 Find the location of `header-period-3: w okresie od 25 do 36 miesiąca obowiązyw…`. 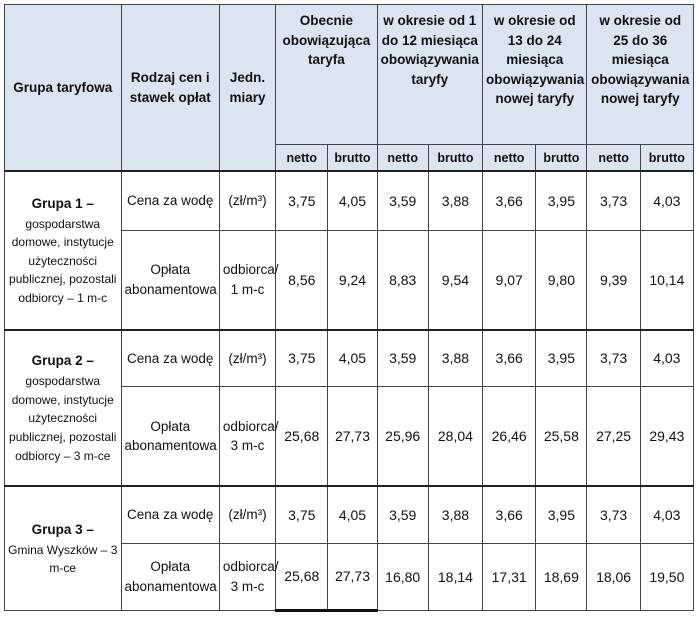

header-period-3: w okresie od 25 do 36 miesiąca obowiązyw… is located at coordinates (640, 74).